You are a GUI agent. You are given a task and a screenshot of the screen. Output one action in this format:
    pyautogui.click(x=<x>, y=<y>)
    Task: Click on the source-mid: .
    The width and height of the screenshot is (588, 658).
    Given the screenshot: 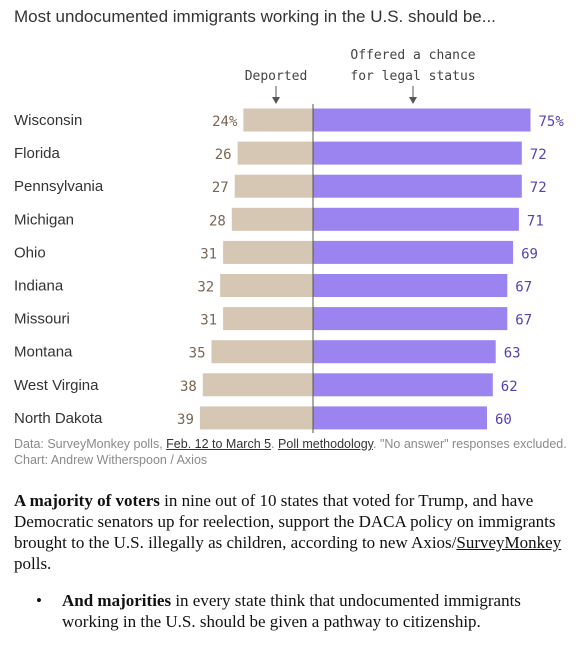 What is the action you would take?
    pyautogui.click(x=275, y=444)
    